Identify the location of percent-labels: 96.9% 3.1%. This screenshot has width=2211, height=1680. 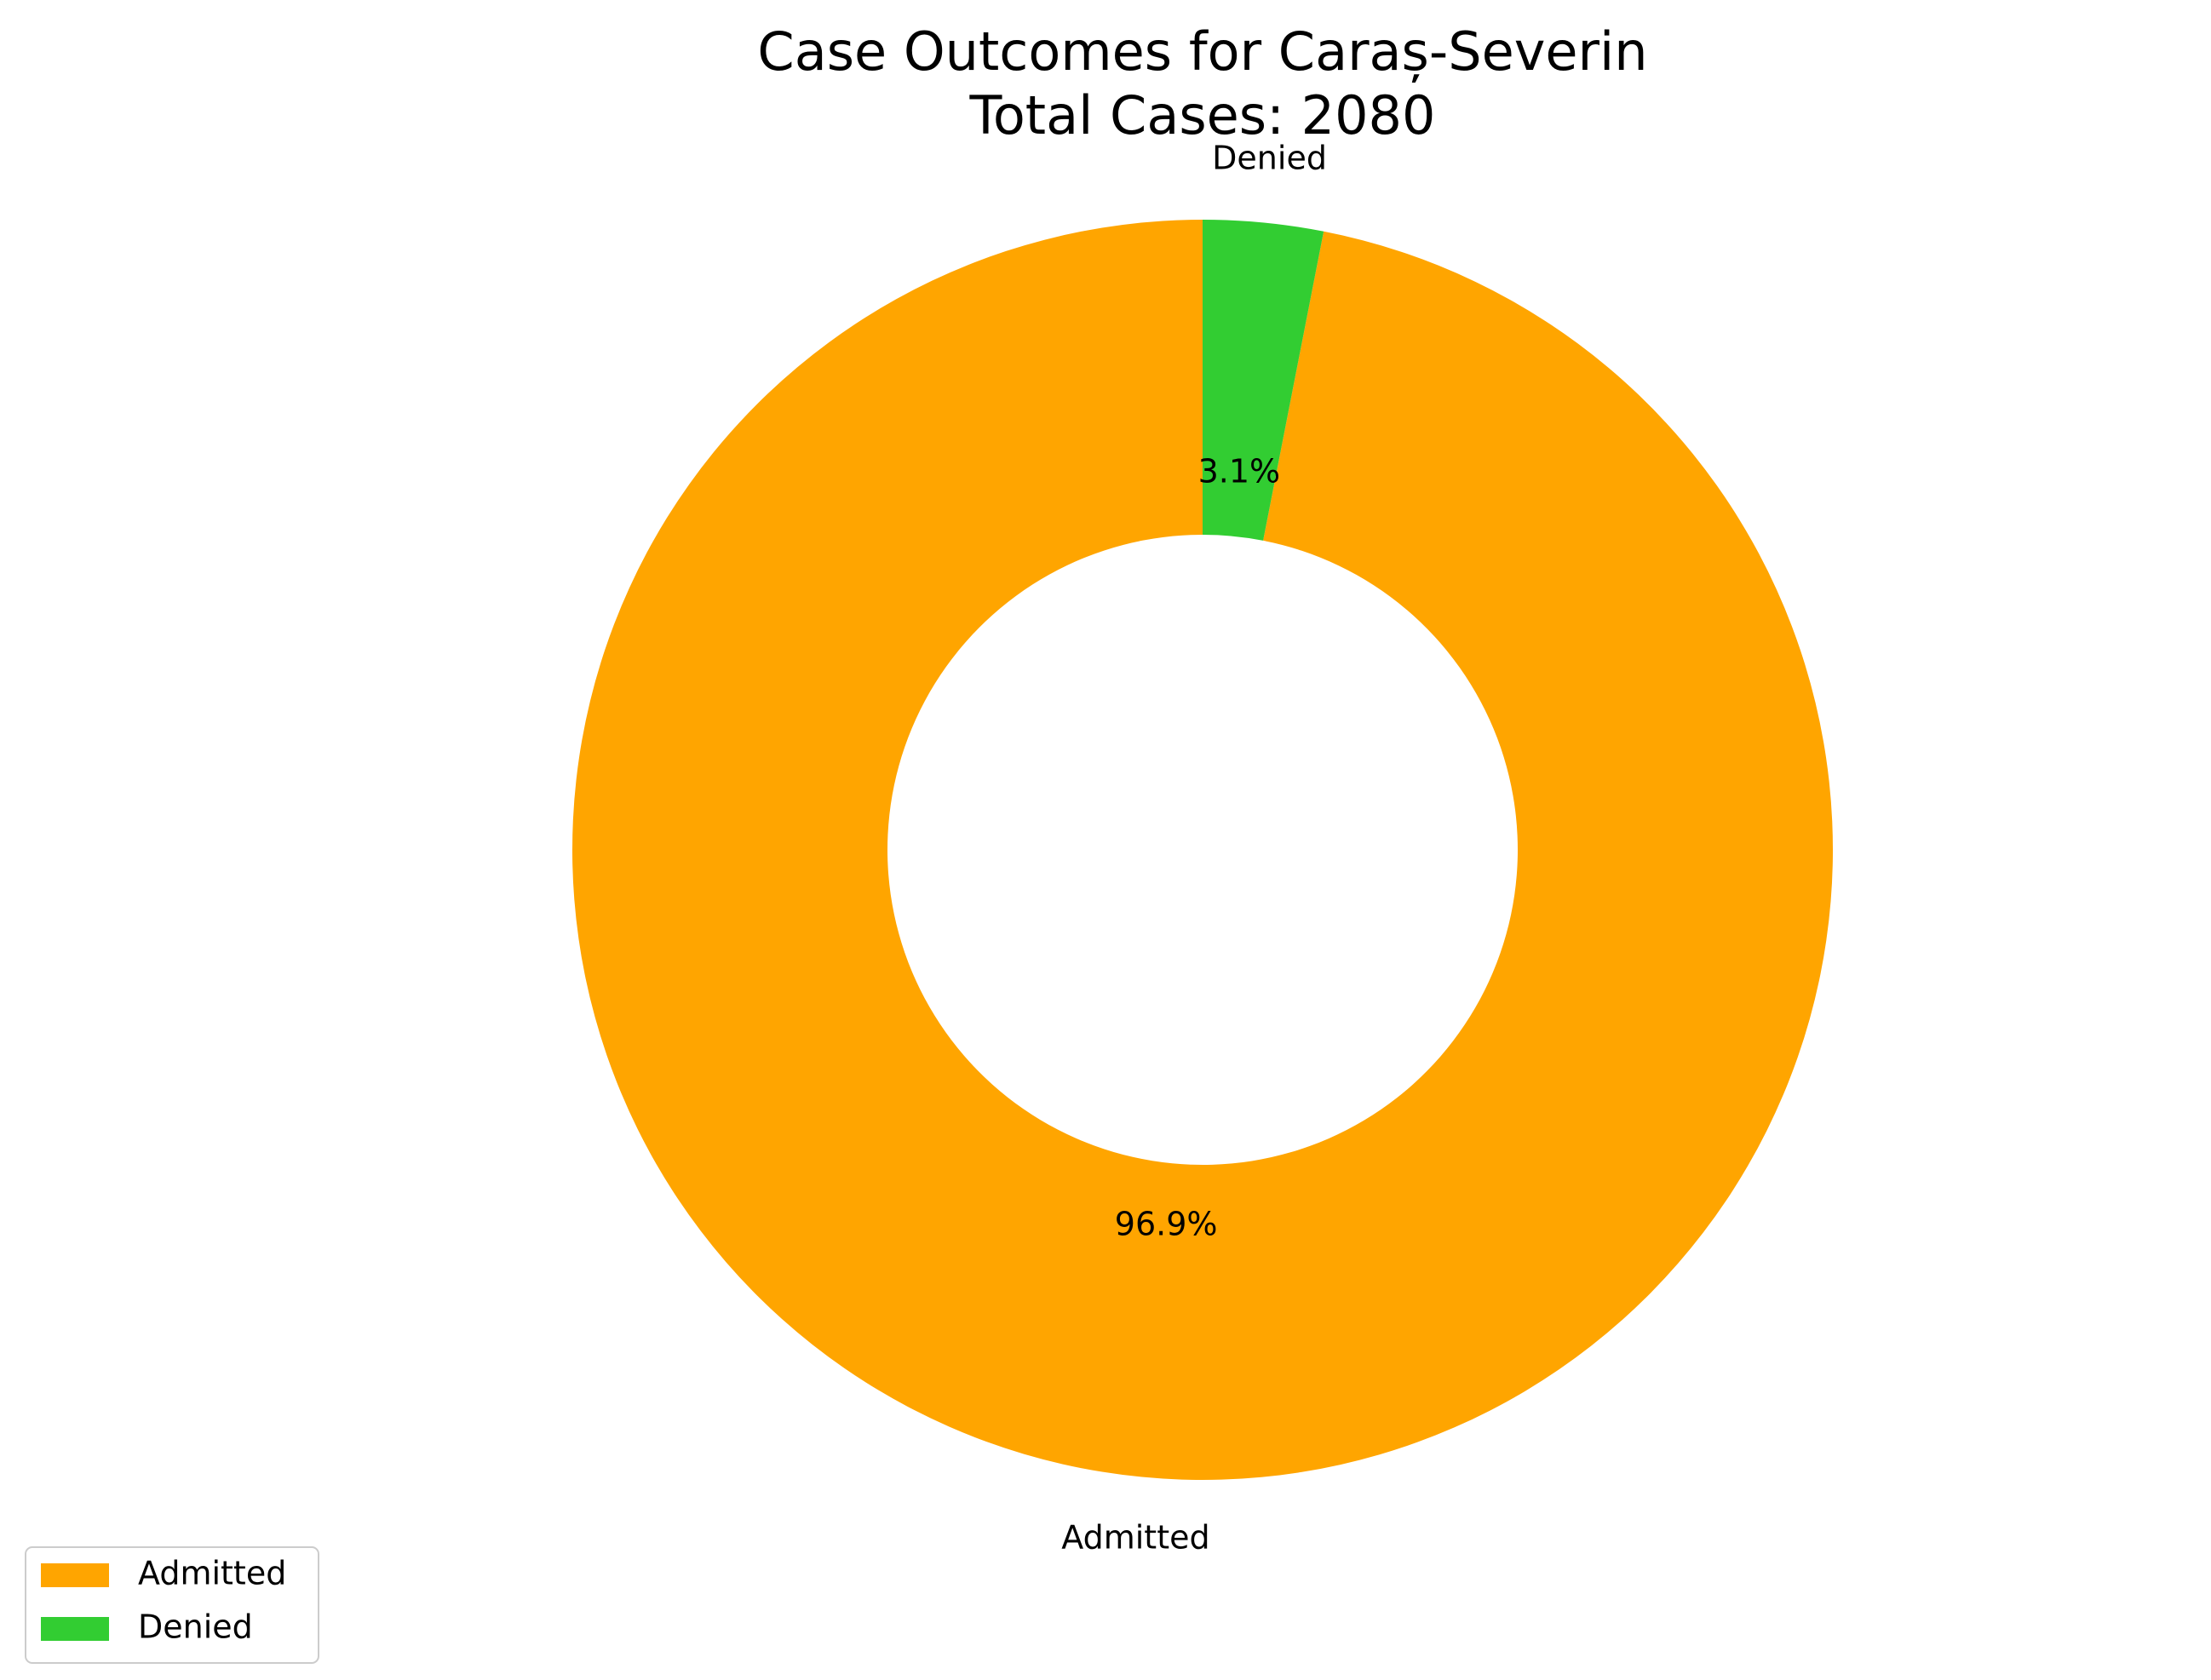
(1197, 848).